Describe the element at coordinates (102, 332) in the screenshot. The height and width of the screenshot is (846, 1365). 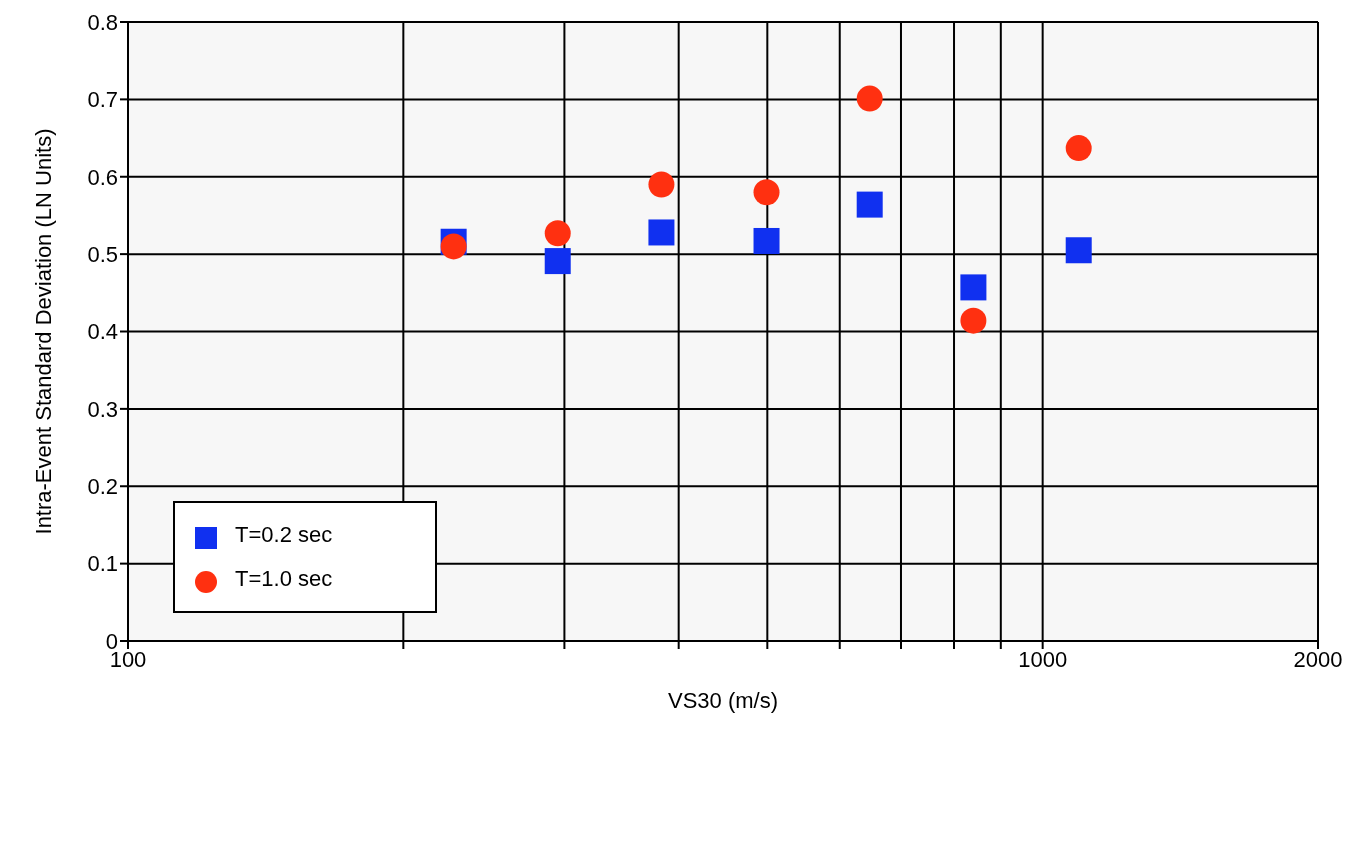
I see `y-tick-label: 0.4` at that location.